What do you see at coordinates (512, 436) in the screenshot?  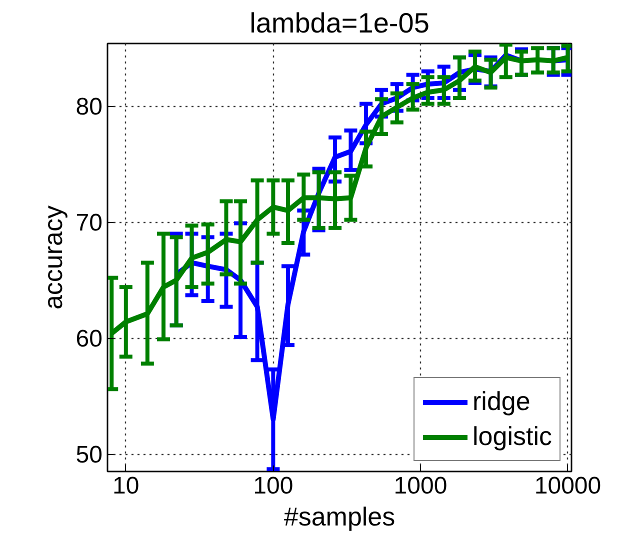 I see `legend-label: logistic` at bounding box center [512, 436].